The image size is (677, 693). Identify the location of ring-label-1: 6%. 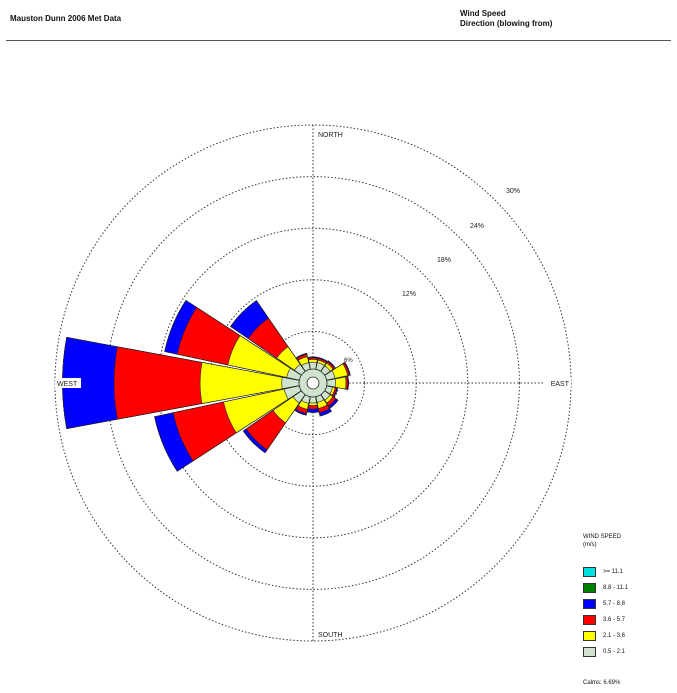
(348, 361).